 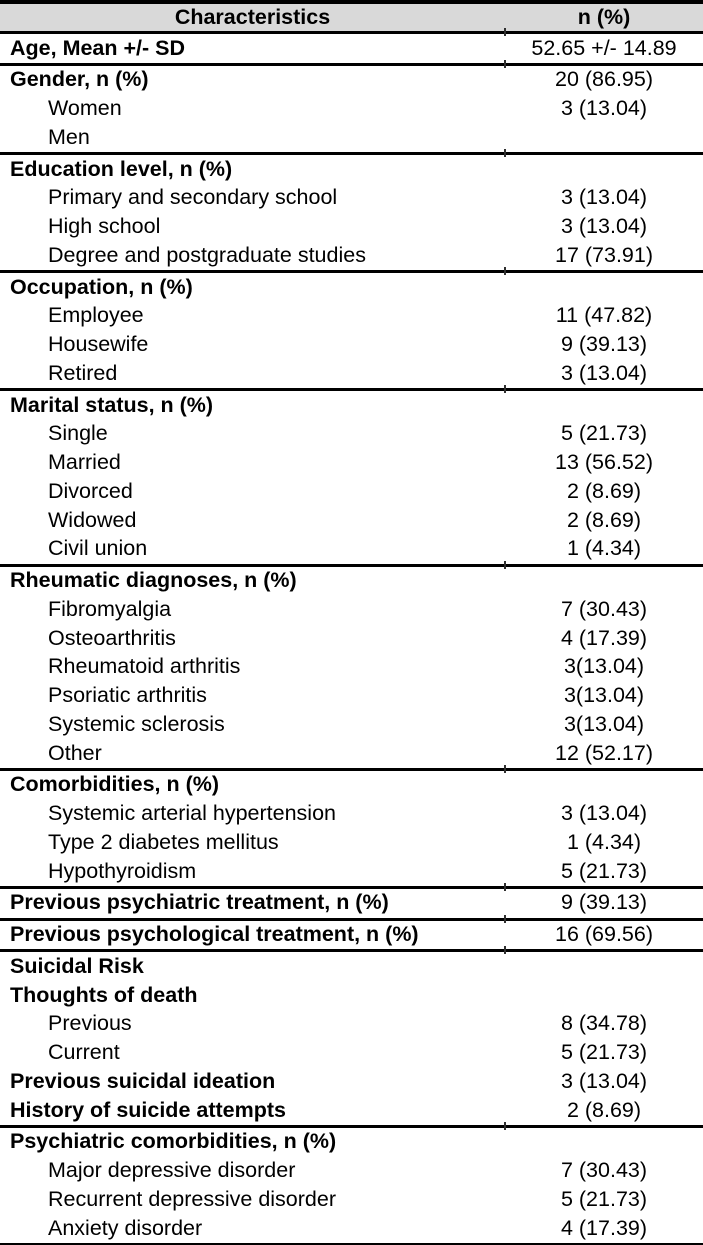 I want to click on table-row: Occupation, n (%), so click(x=351, y=283).